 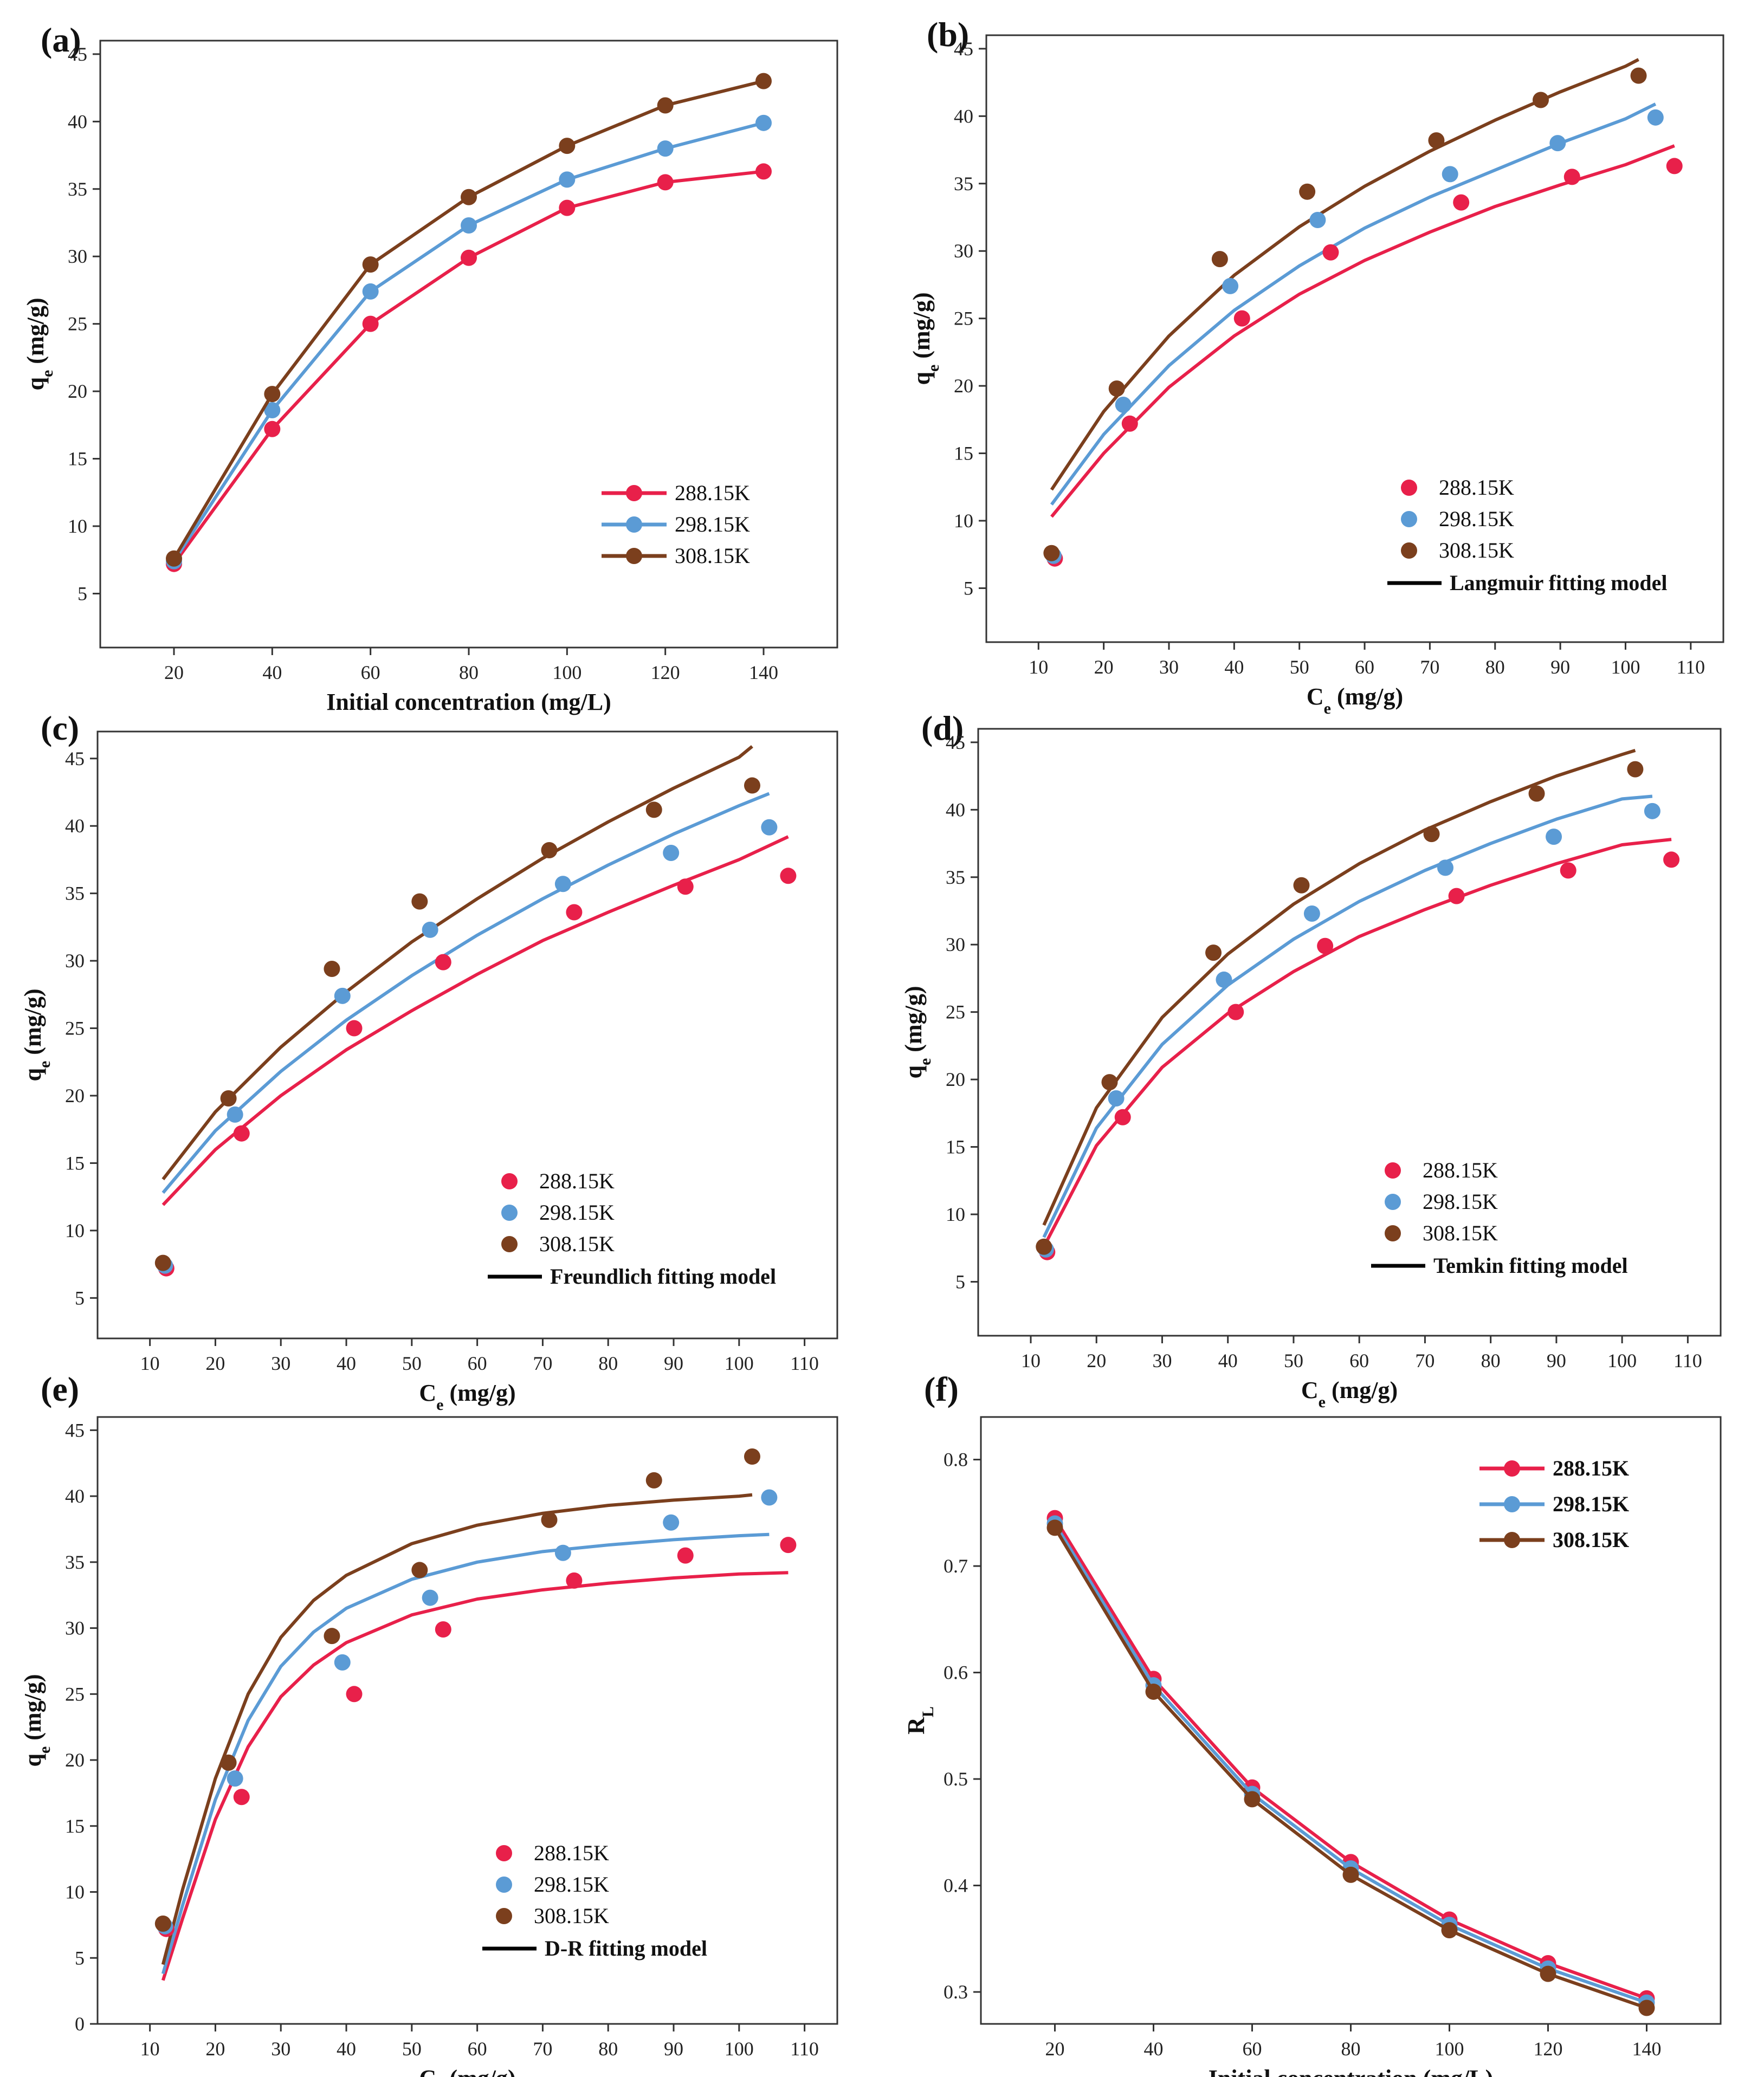 What do you see at coordinates (1531, 1265) in the screenshot?
I see `legend-model-label: Temkin fitting model` at bounding box center [1531, 1265].